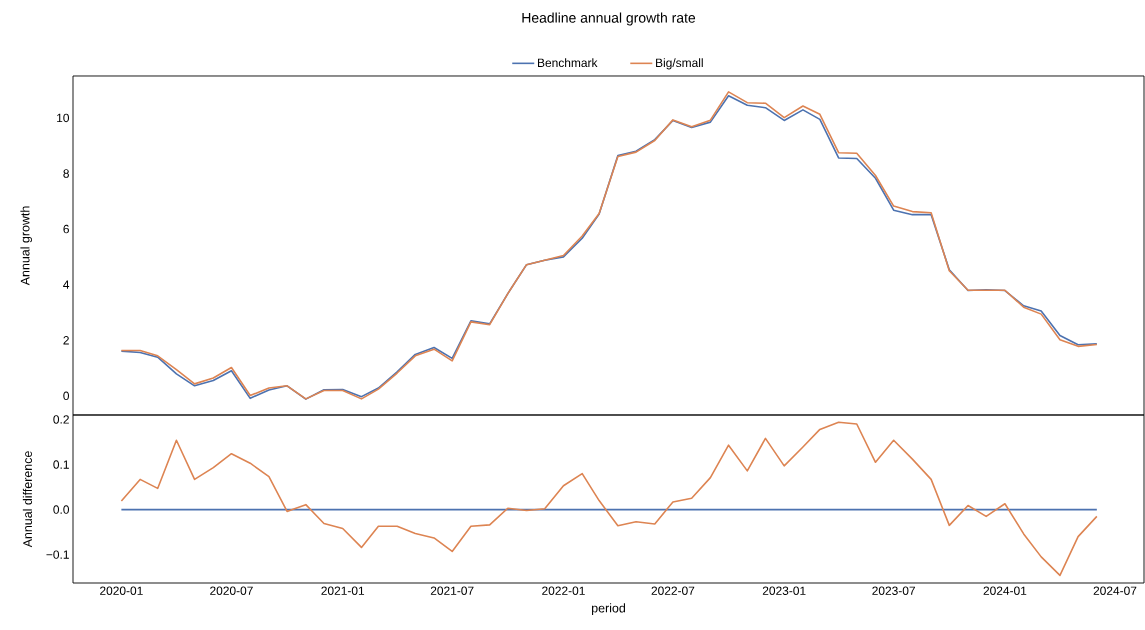 Image resolution: width=1145 pixels, height=630 pixels. What do you see at coordinates (679, 64) in the screenshot?
I see `legend-label: Big/small` at bounding box center [679, 64].